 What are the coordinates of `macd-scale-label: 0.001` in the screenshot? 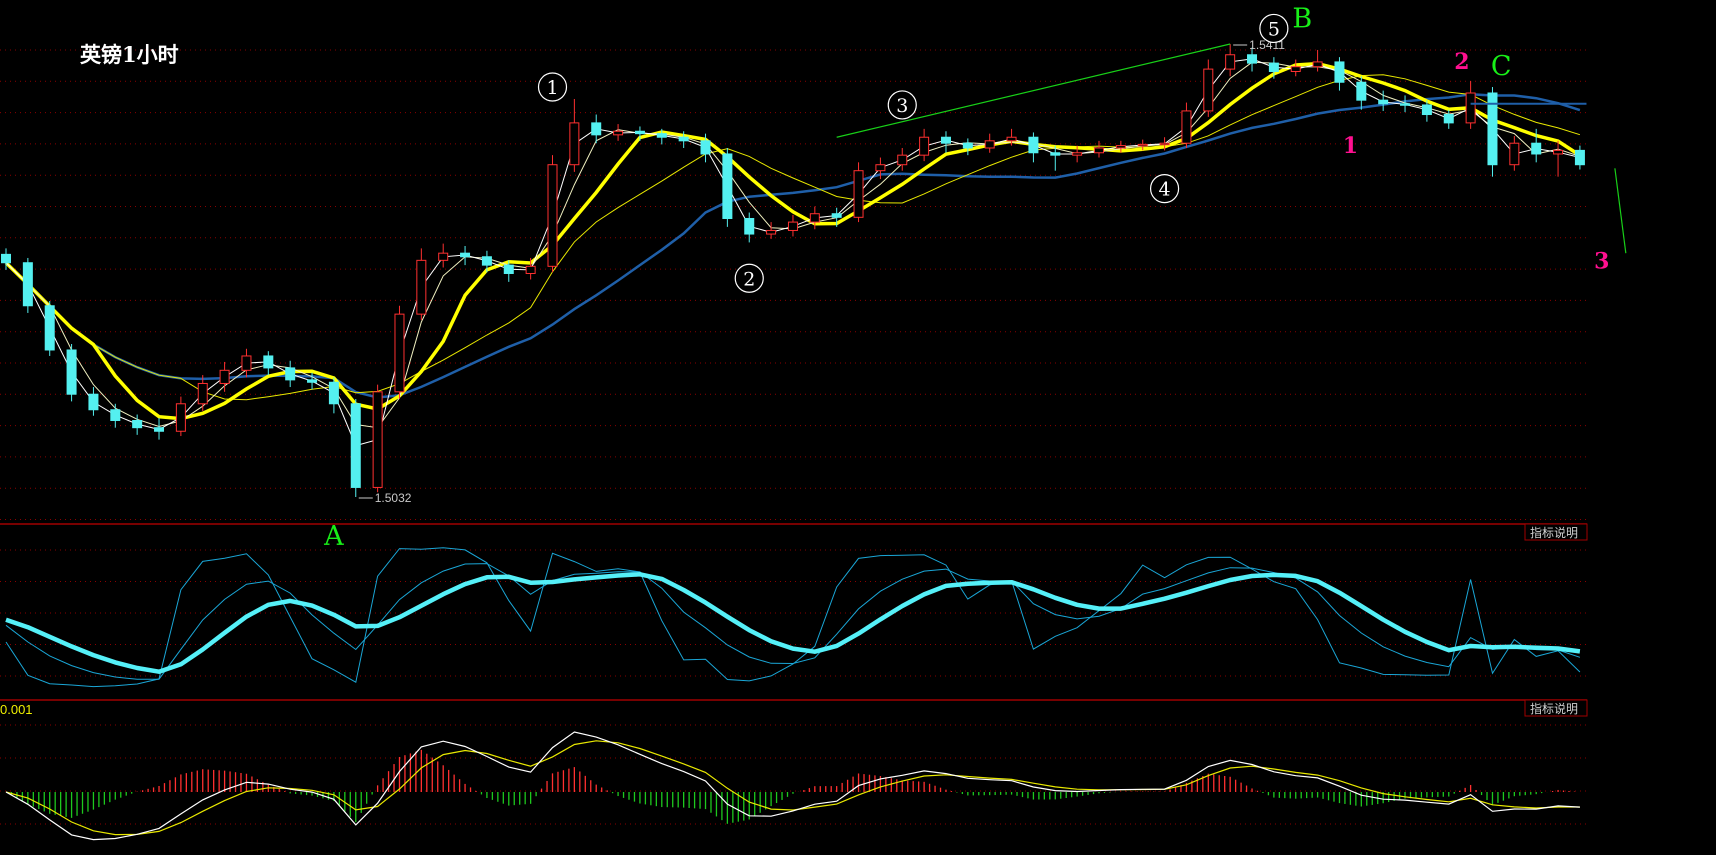 It's located at (16, 709).